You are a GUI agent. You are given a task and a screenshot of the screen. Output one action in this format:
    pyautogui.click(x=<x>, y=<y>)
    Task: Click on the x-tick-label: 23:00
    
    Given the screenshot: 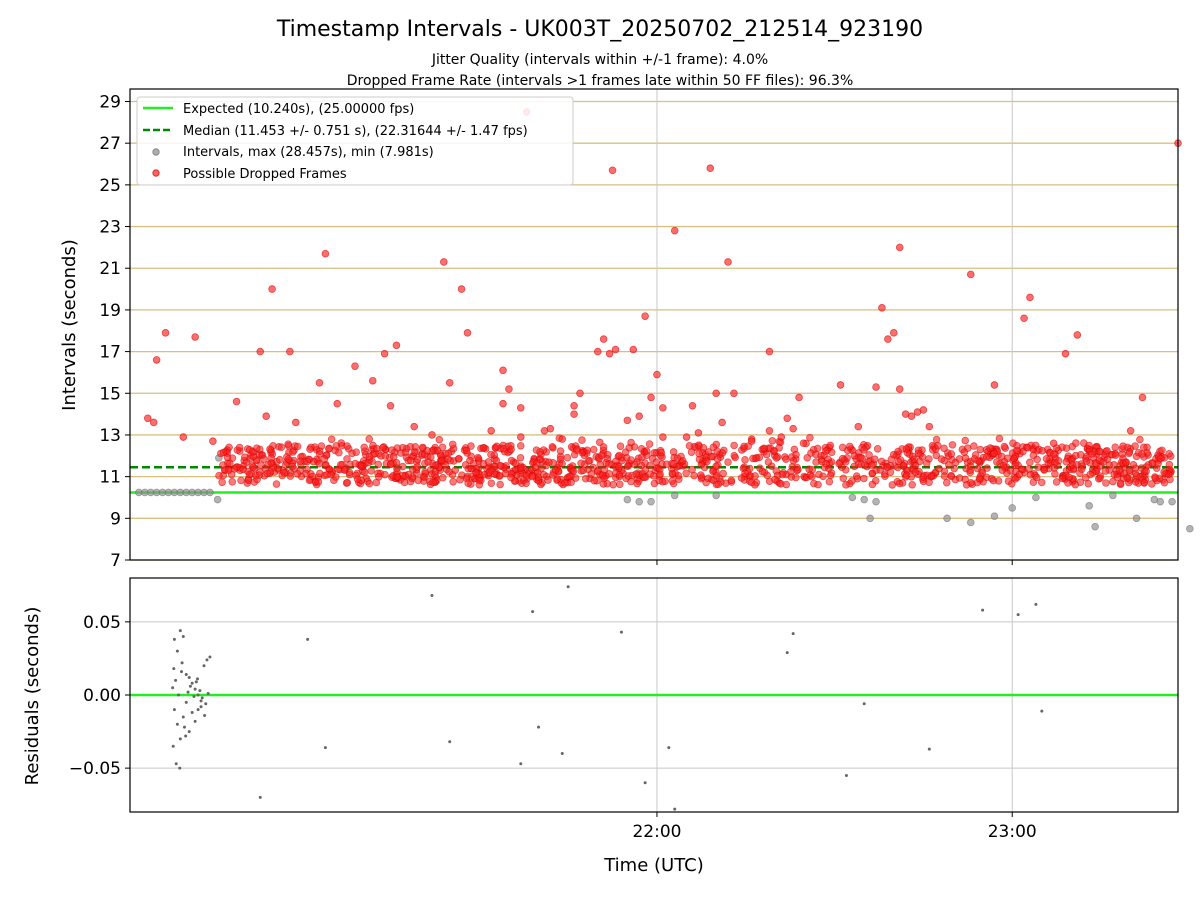 What is the action you would take?
    pyautogui.click(x=1012, y=832)
    